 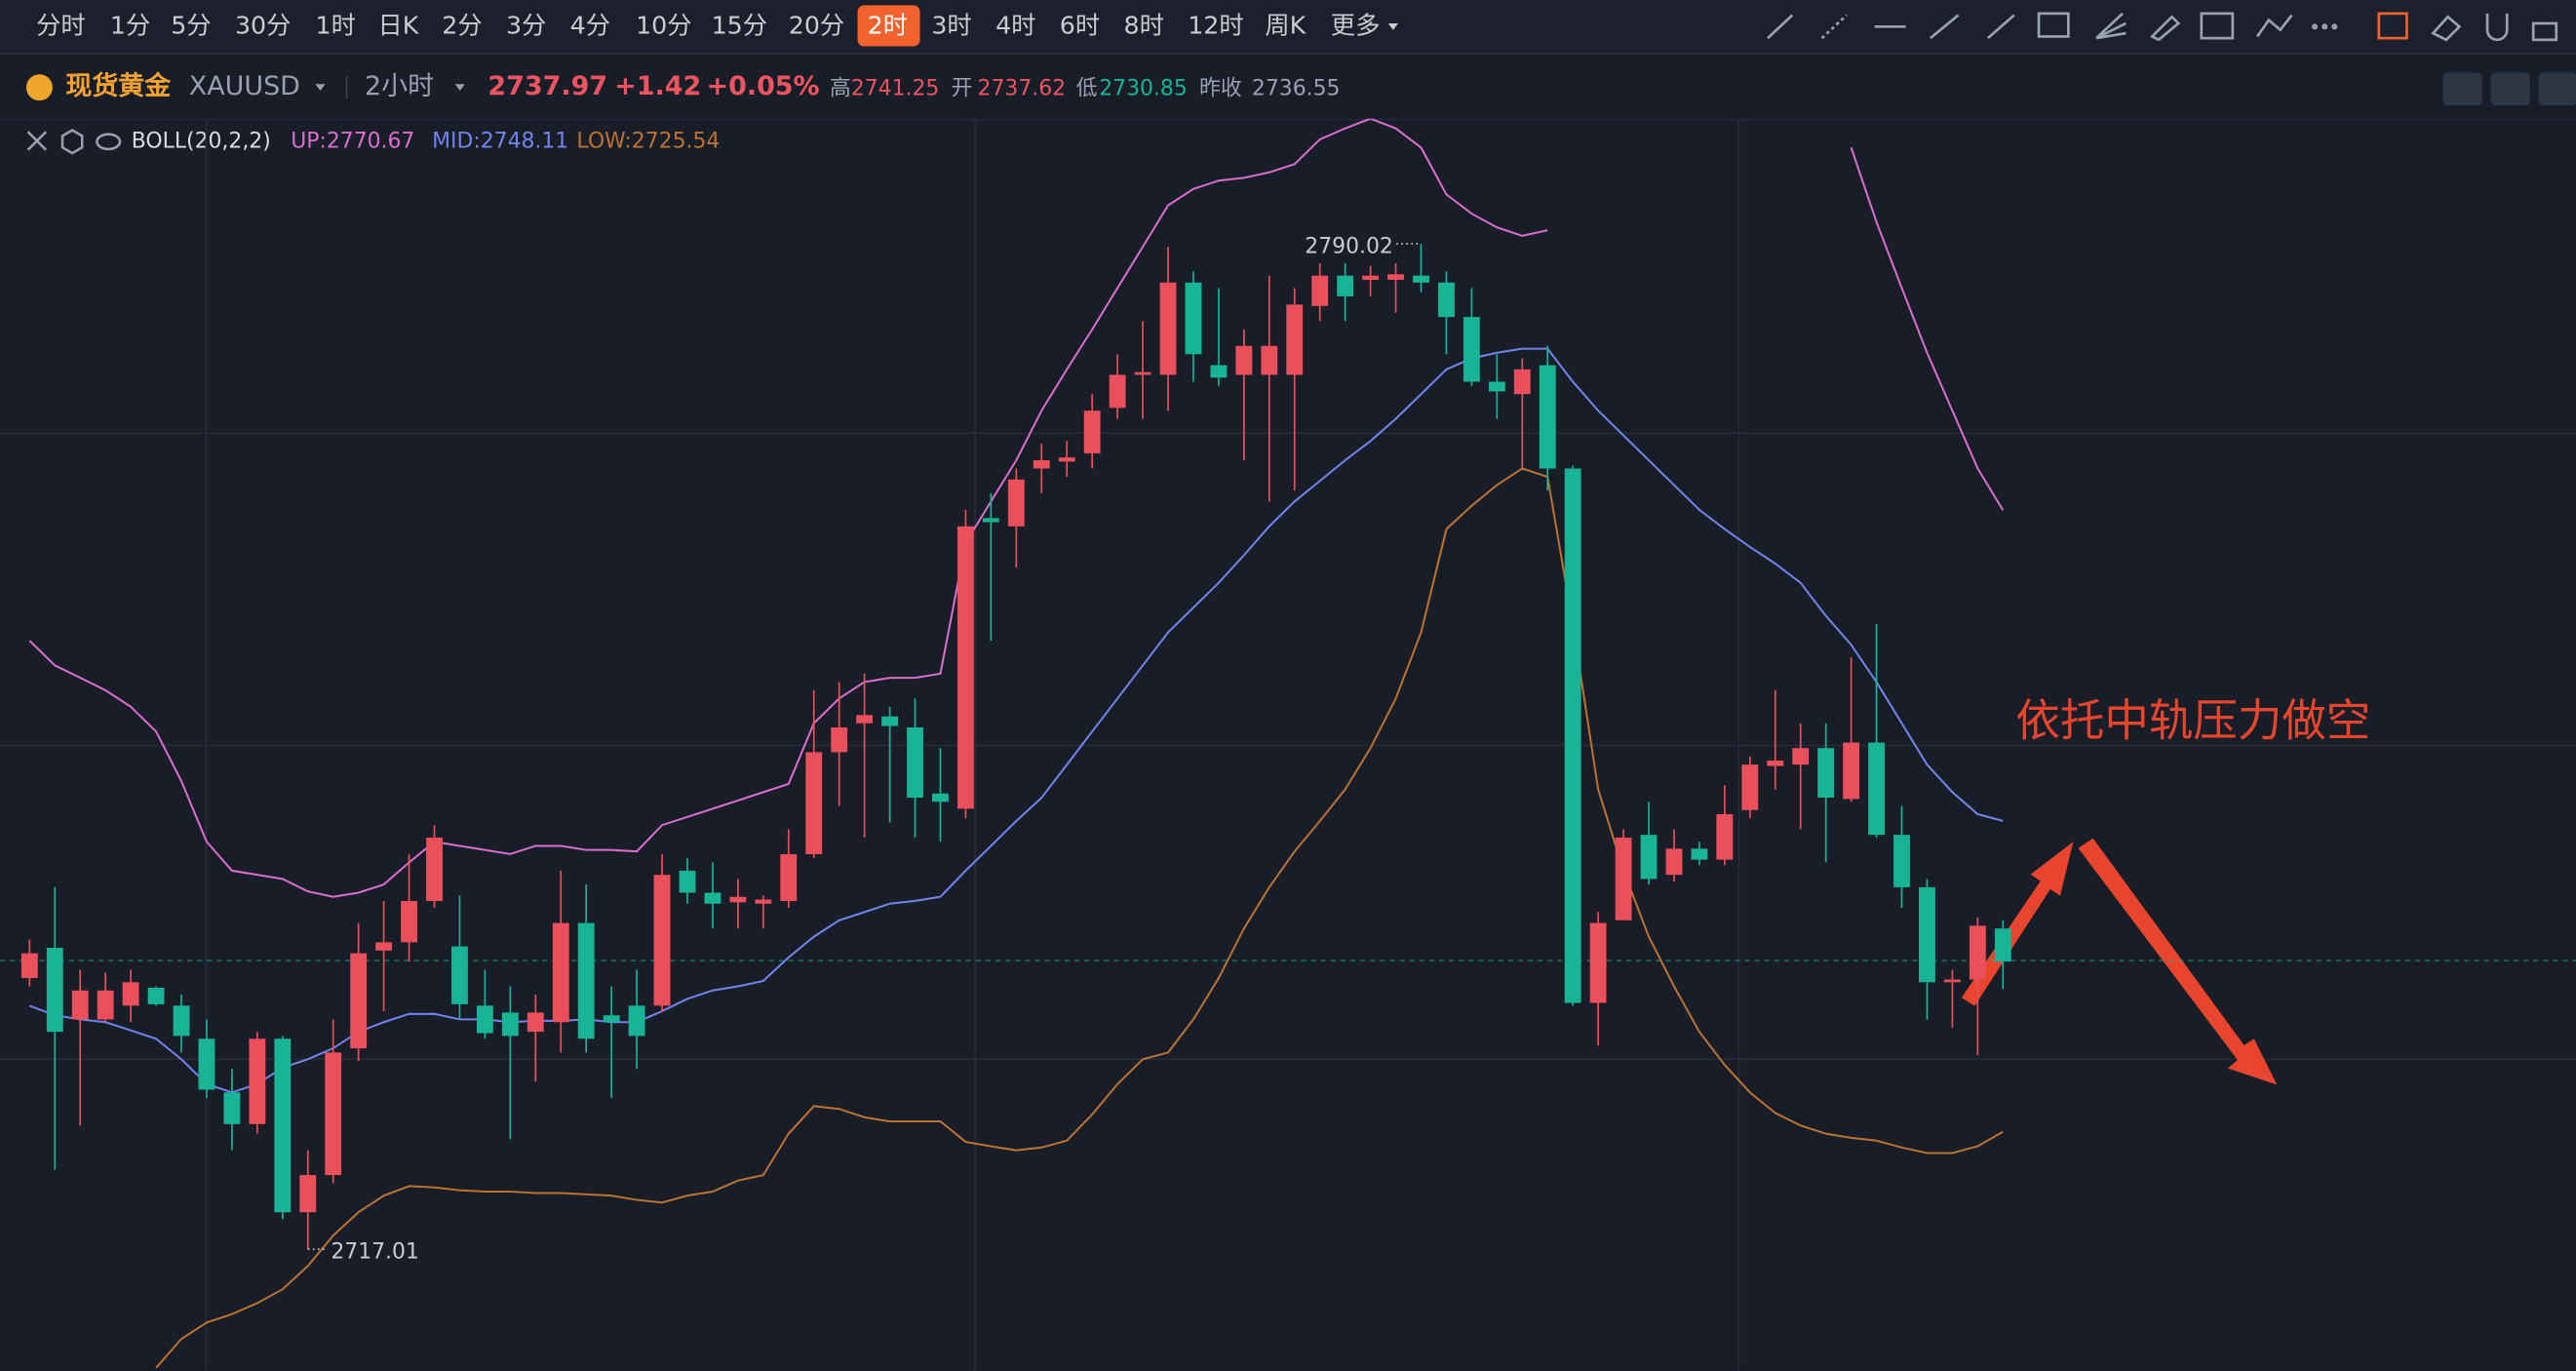 I want to click on period-tab: 15分, so click(x=739, y=25).